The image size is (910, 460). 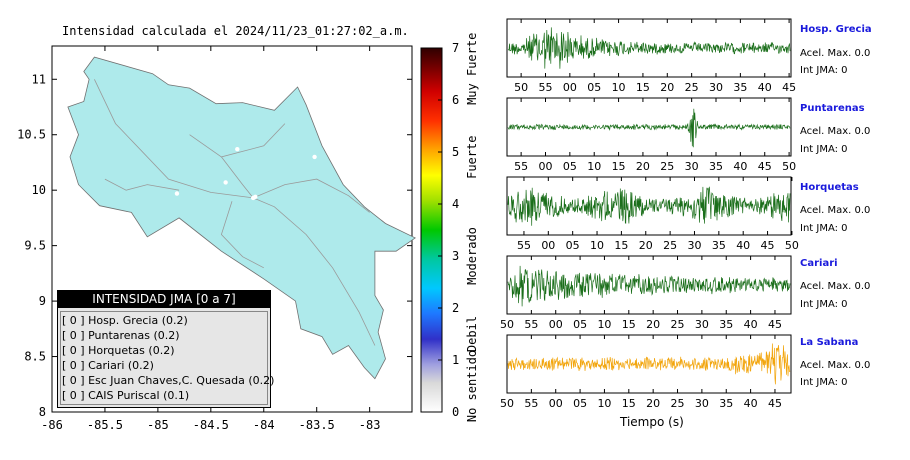 I want to click on colorbar-tick-label: 4, so click(x=455, y=204).